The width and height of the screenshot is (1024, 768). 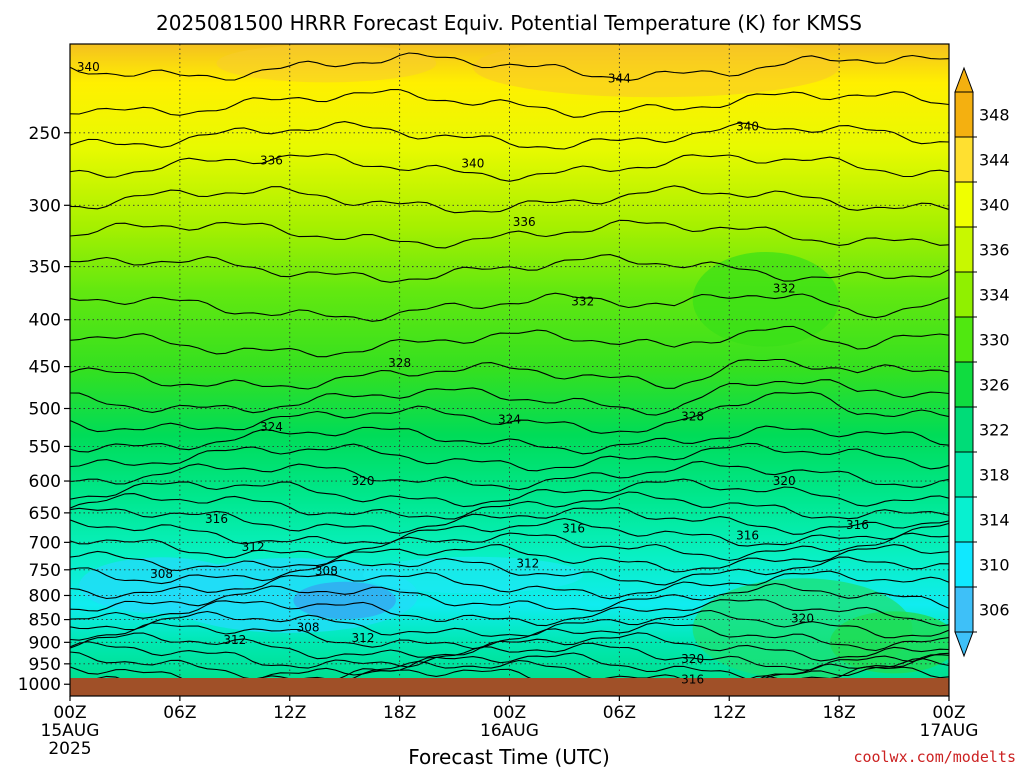 What do you see at coordinates (964, 644) in the screenshot?
I see `colorbar-extend-bottom` at bounding box center [964, 644].